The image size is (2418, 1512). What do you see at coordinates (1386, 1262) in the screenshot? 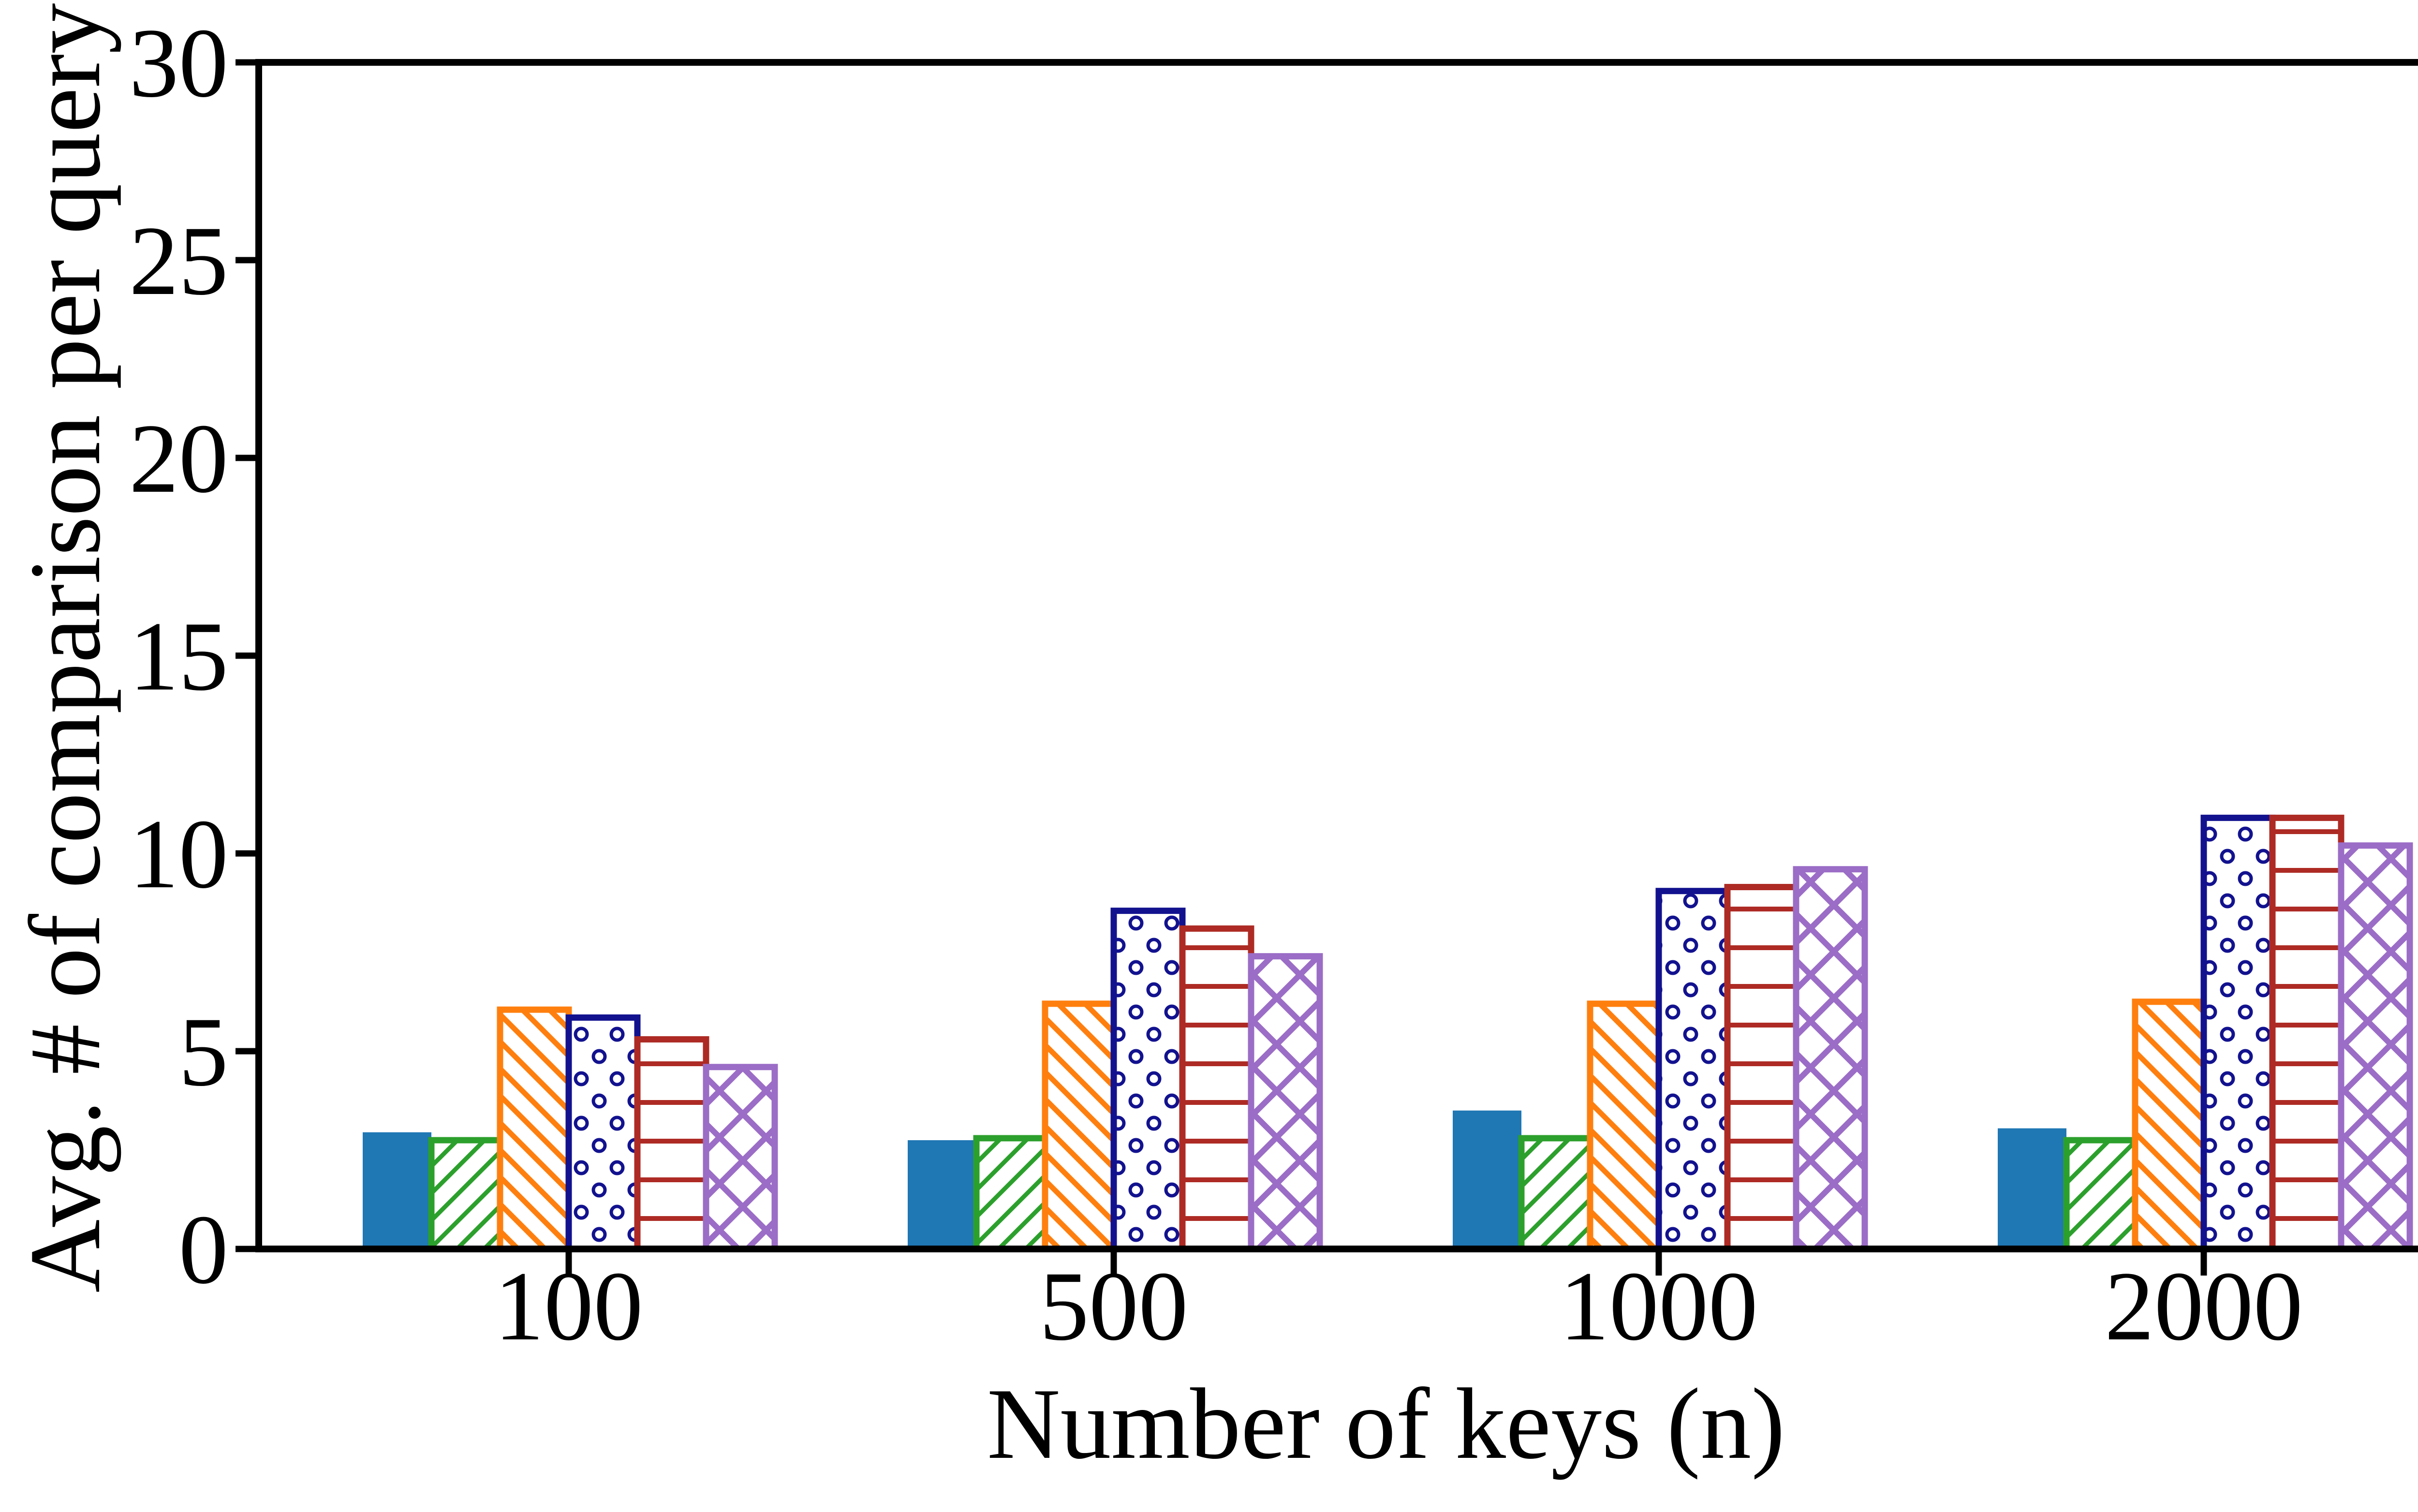
I see `x-axis-ticks` at bounding box center [1386, 1262].